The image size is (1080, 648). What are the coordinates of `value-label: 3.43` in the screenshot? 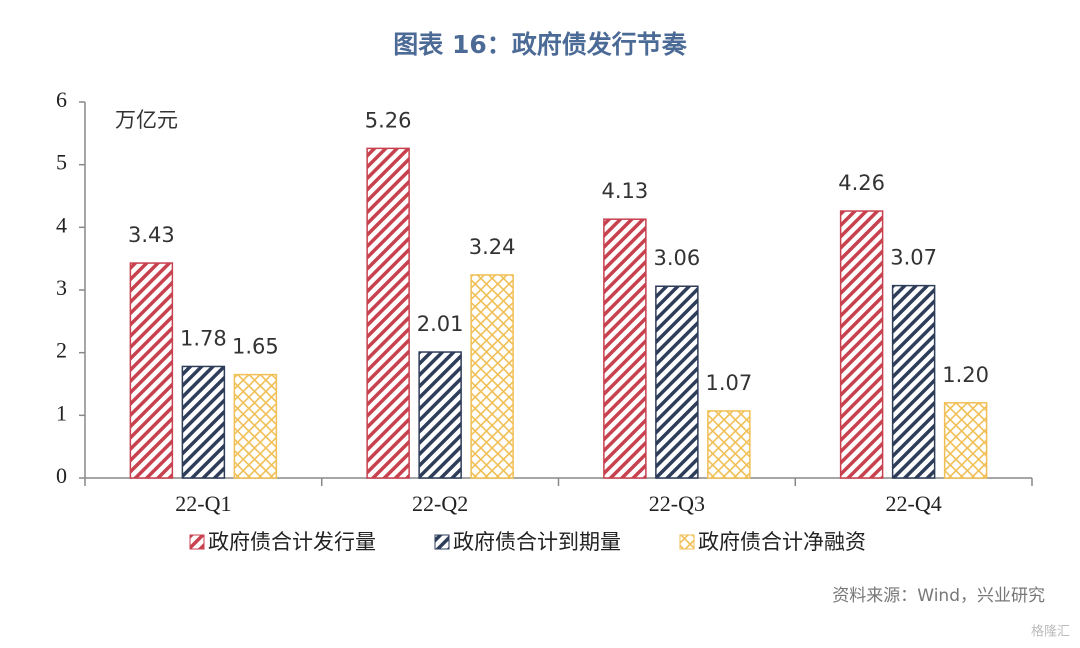 It's located at (151, 235).